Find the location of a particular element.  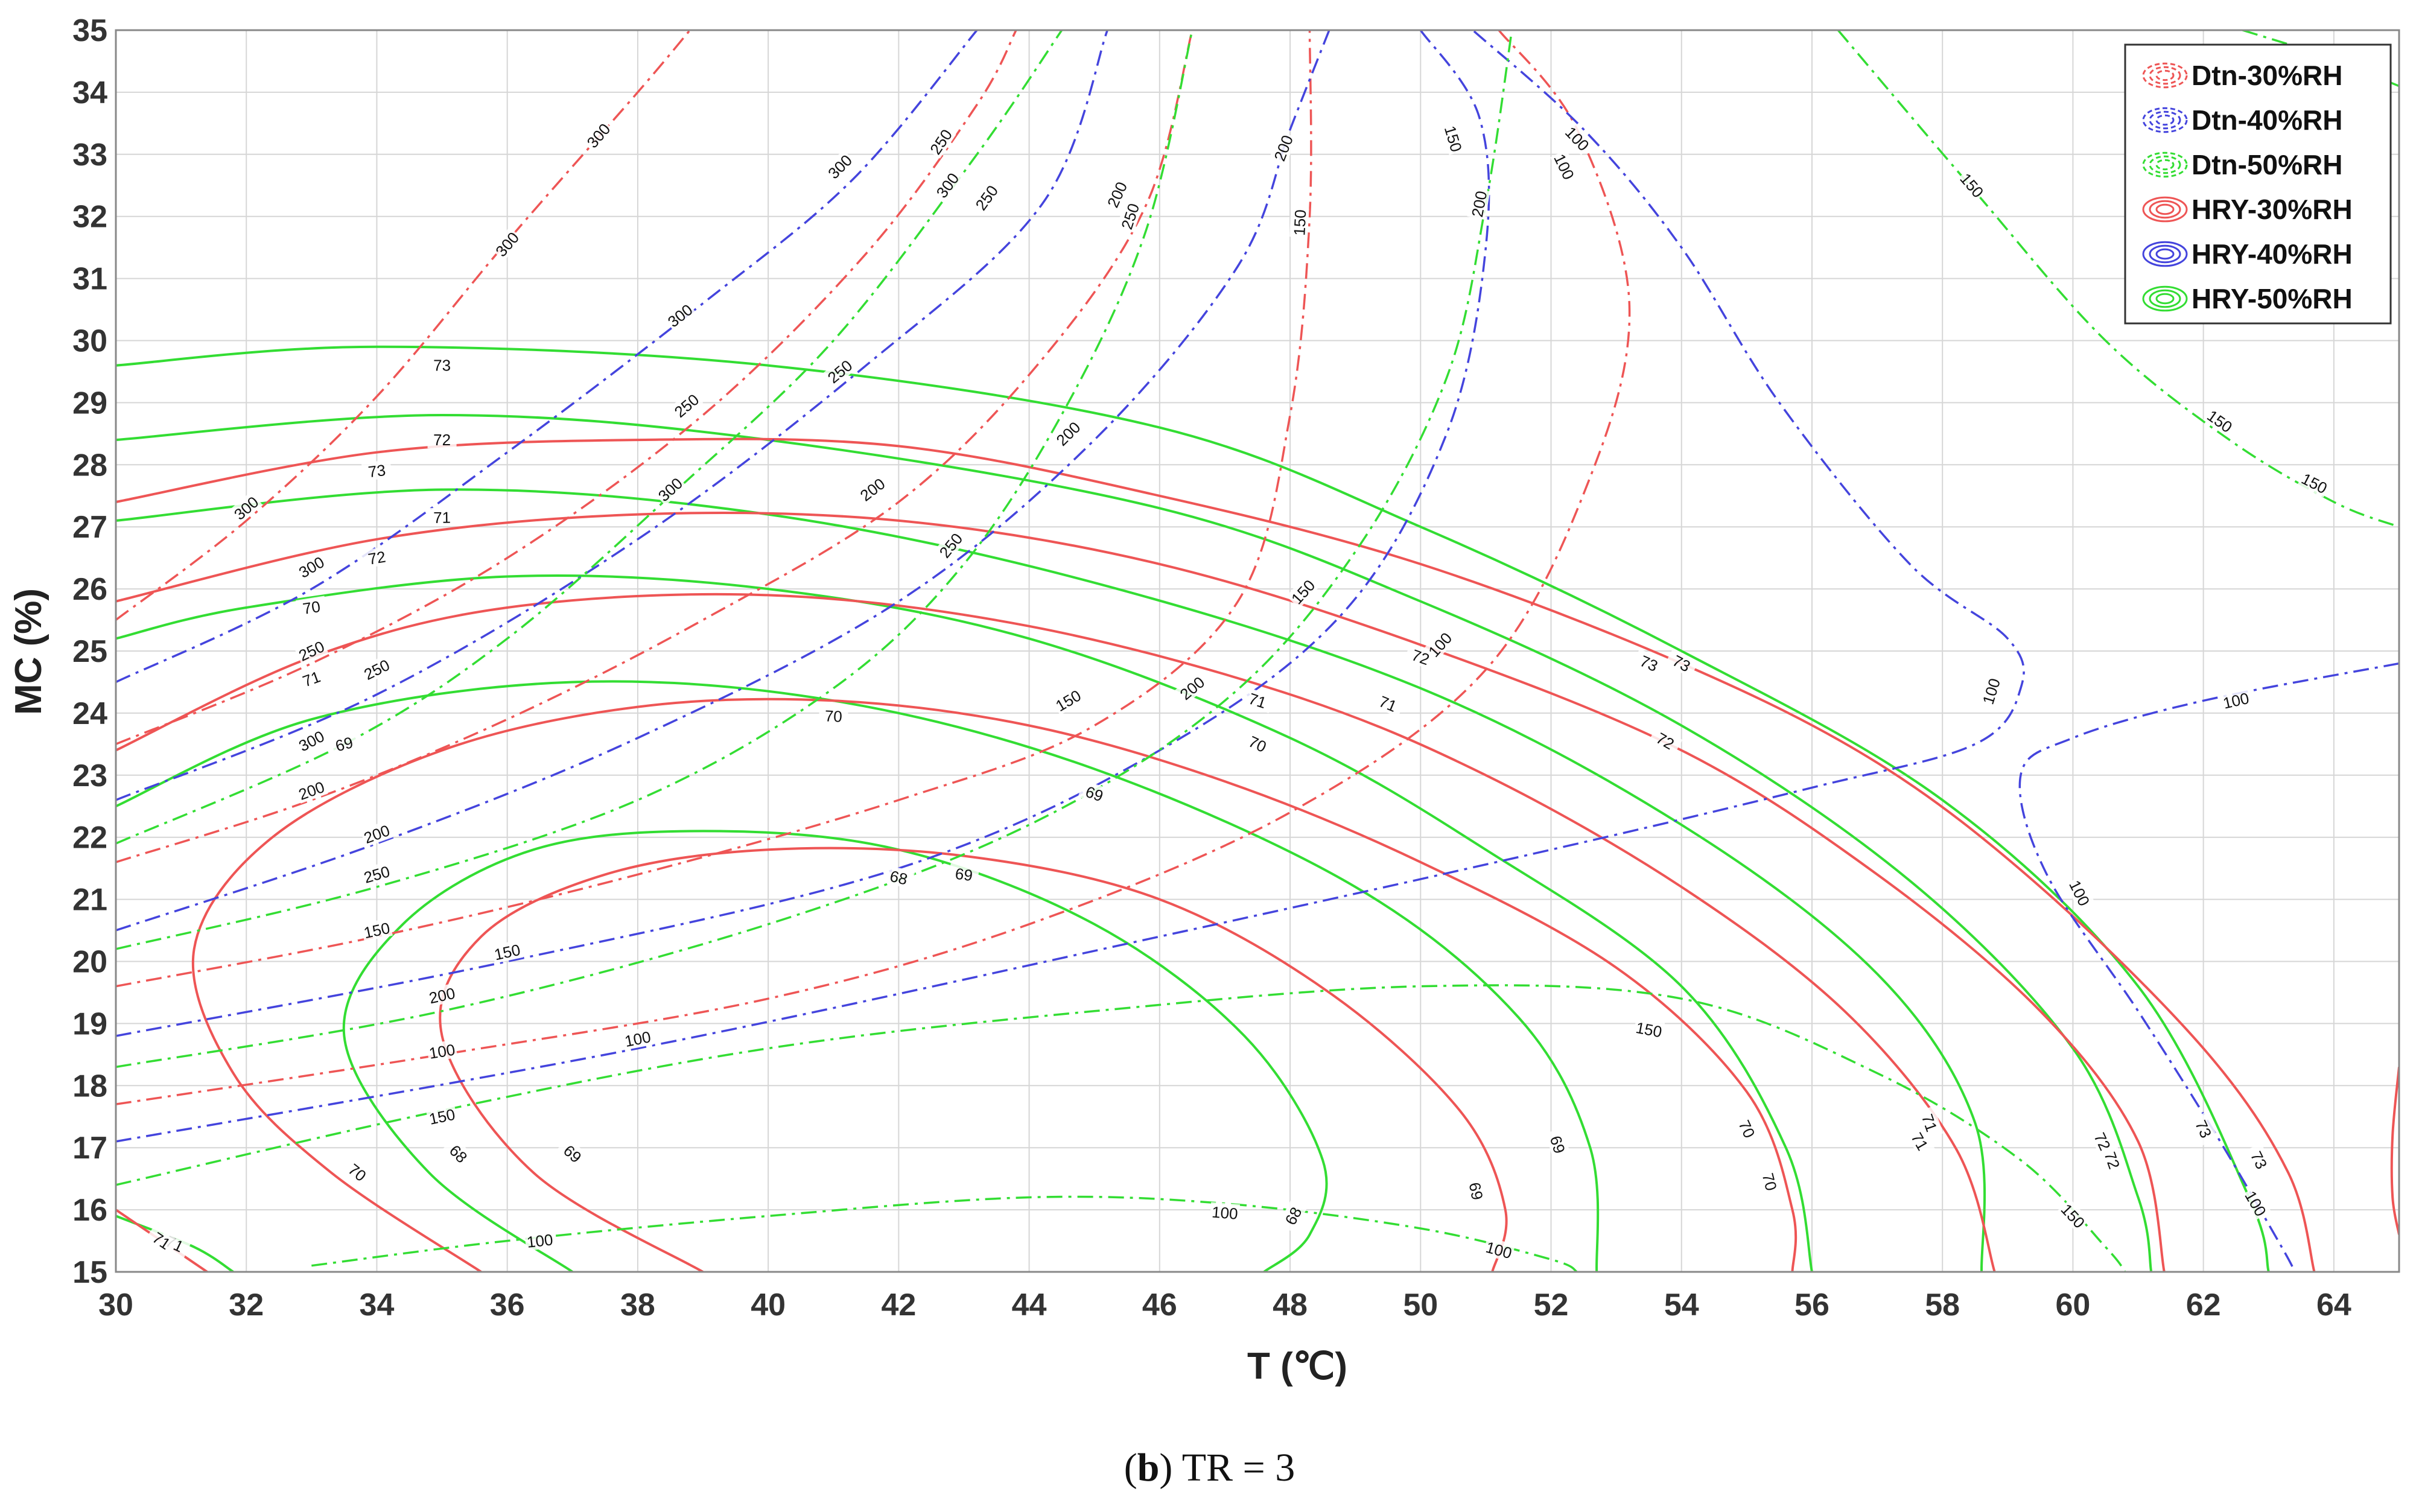

y-tick-label: 15 is located at coordinates (89, 1273).